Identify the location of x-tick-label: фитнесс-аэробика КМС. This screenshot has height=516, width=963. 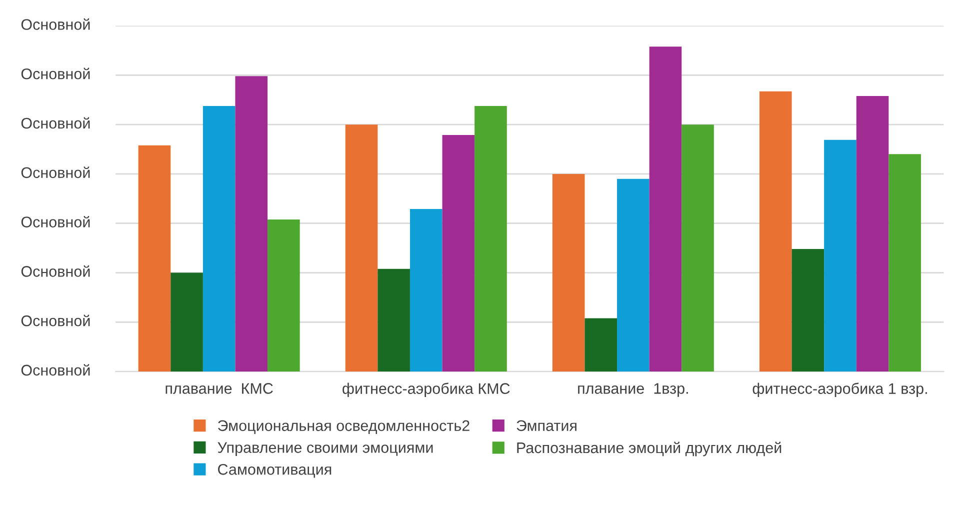
(426, 390).